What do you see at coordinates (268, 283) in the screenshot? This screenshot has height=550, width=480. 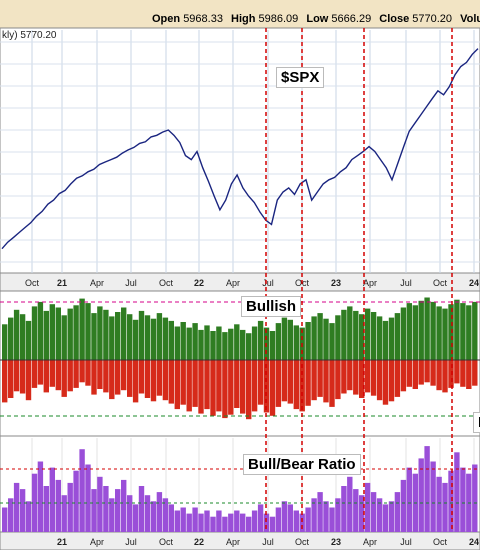 I see `price-x-tick-label: Jul` at bounding box center [268, 283].